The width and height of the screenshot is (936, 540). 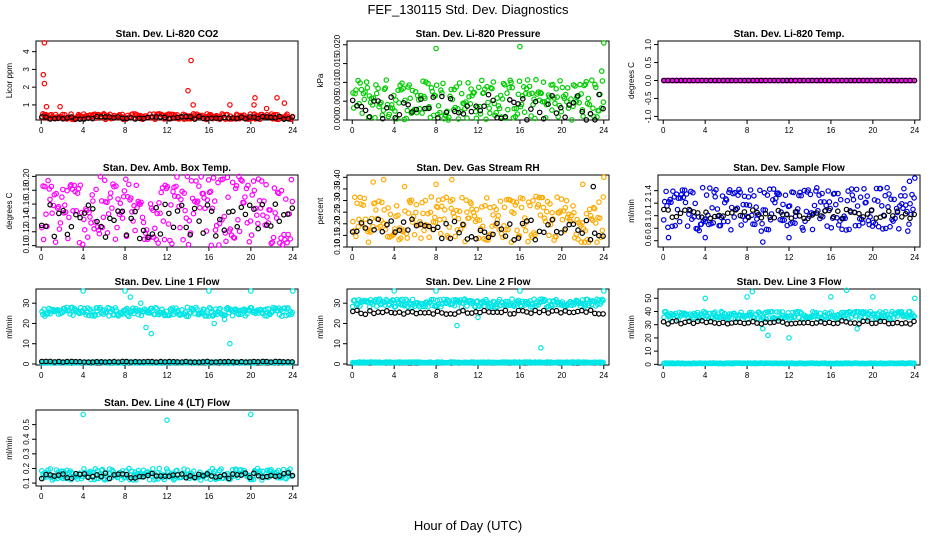 What do you see at coordinates (648, 203) in the screenshot?
I see `y-tick-label: 1.2` at bounding box center [648, 203].